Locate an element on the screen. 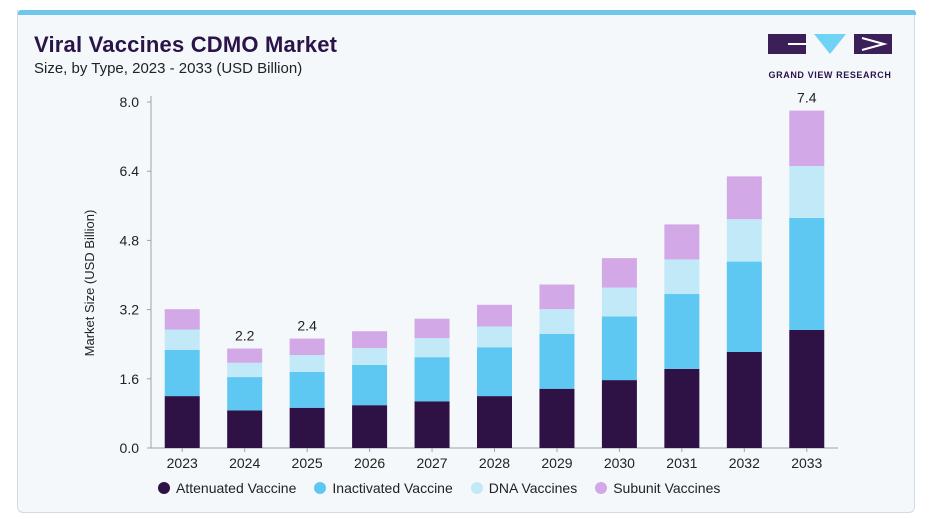 The height and width of the screenshot is (519, 934). logo-text: GRAND VIEW RESEARCH is located at coordinates (830, 75).